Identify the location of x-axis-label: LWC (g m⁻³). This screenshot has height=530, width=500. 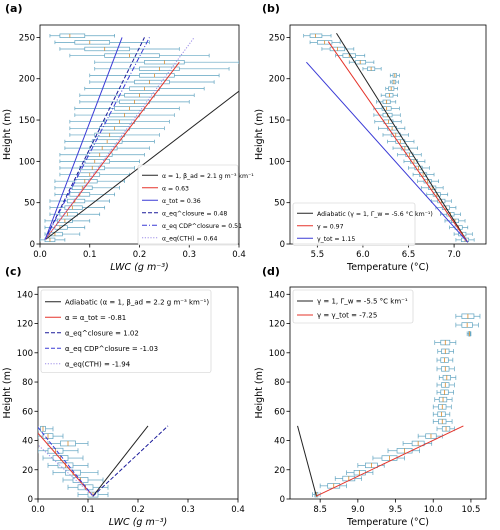
(139, 267).